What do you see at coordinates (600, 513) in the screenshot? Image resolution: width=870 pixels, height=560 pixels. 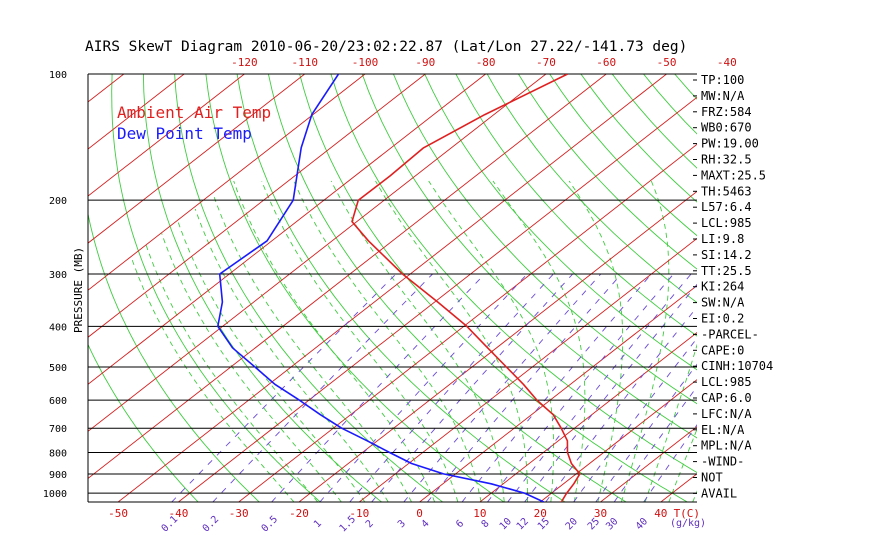 I see `bottom-temp-tick-label: 30` at bounding box center [600, 513].